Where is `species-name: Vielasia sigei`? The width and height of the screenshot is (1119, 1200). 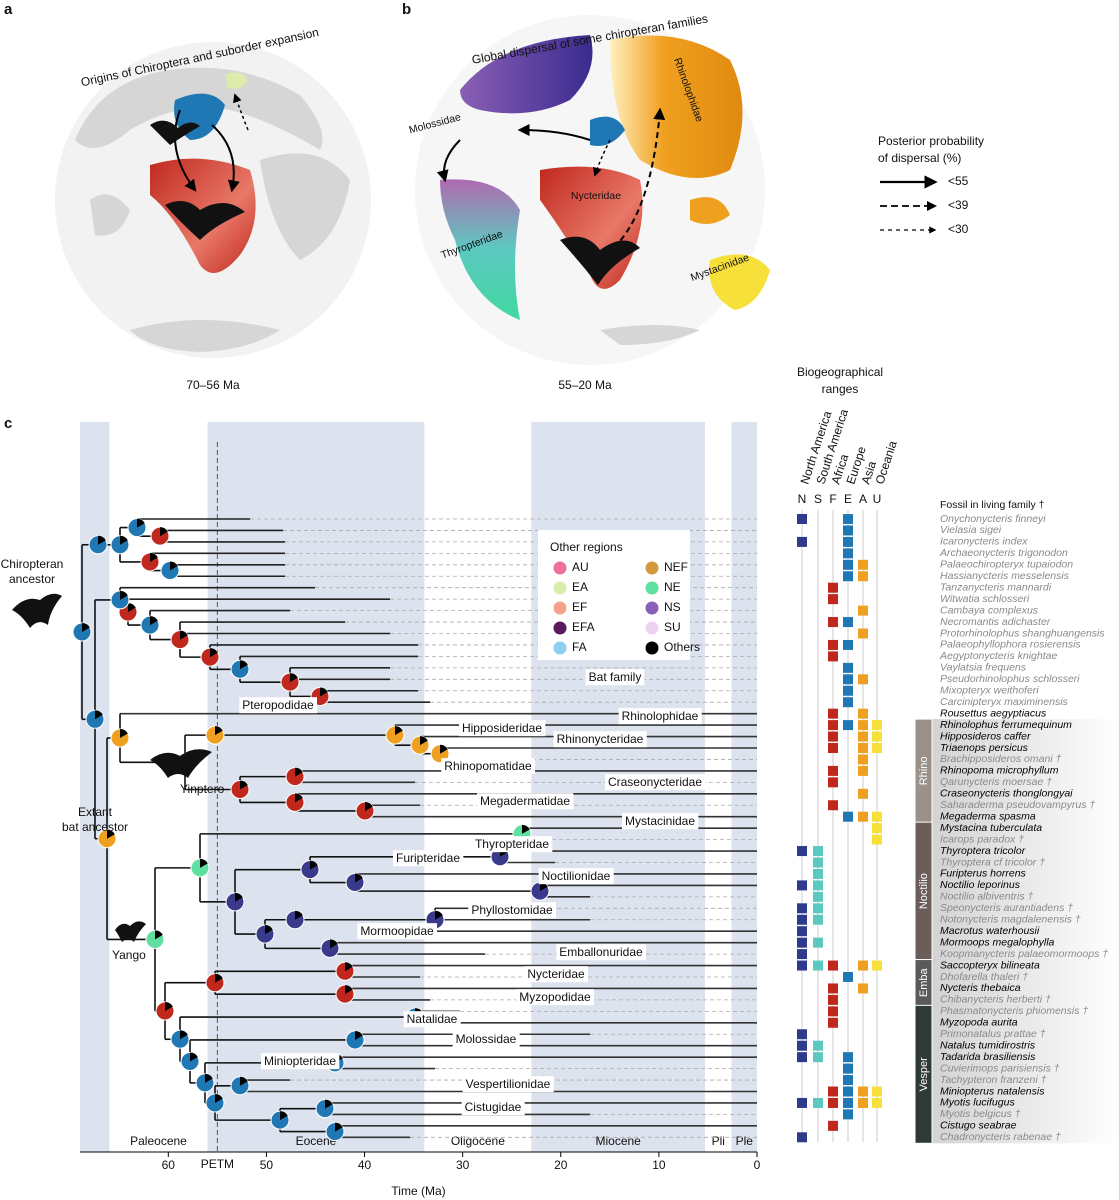
species-name: Vielasia sigei is located at coordinates (971, 530).